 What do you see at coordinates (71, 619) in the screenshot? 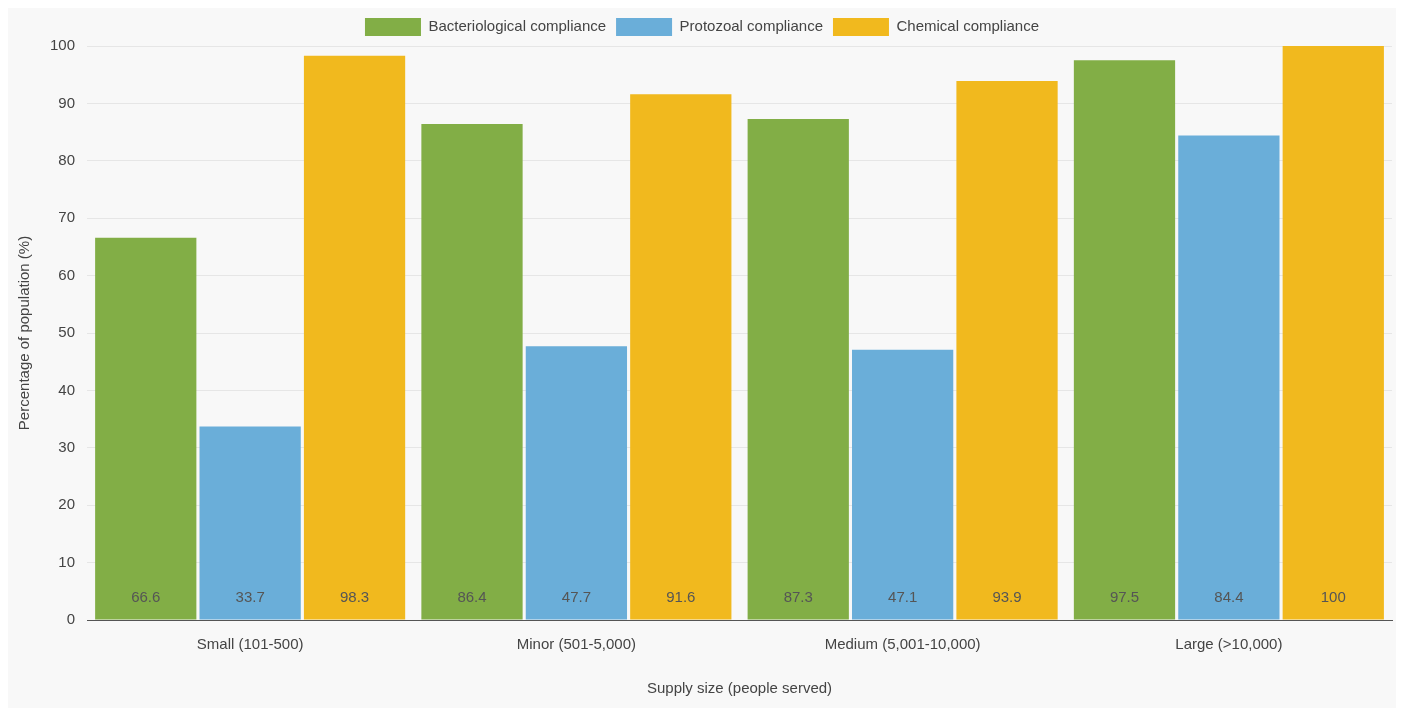
I see `y-tick-label: 0` at bounding box center [71, 619].